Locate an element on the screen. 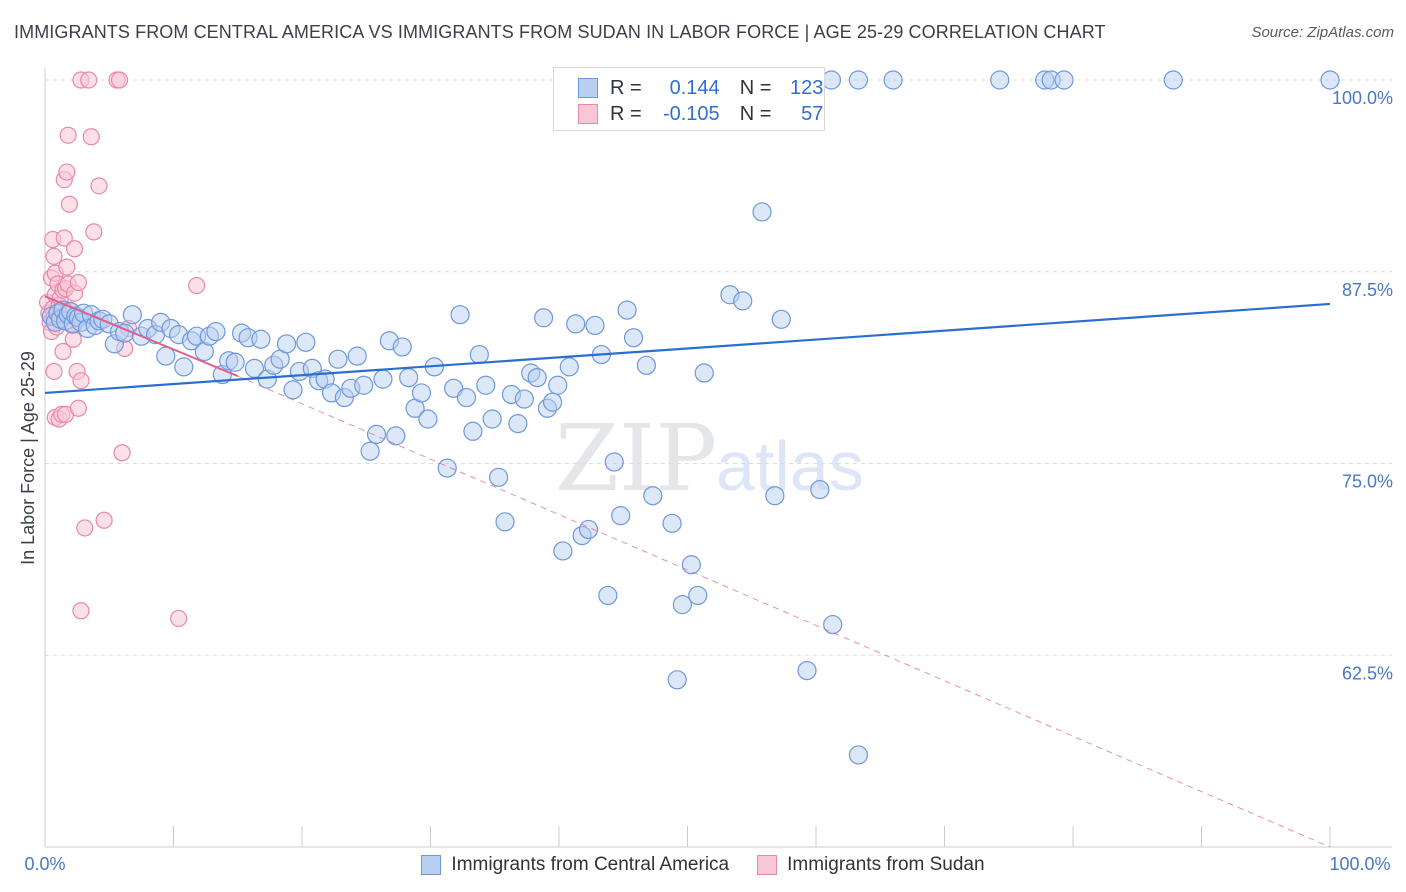 This screenshot has width=1406, height=892. legend-row-central-america: R = 0.144 N = 123 is located at coordinates (700, 88).